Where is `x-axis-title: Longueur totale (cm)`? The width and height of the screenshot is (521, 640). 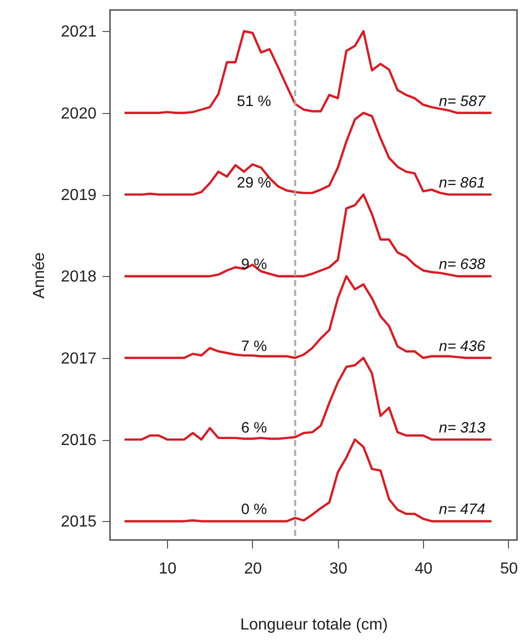 x-axis-title: Longueur totale (cm) is located at coordinates (314, 625).